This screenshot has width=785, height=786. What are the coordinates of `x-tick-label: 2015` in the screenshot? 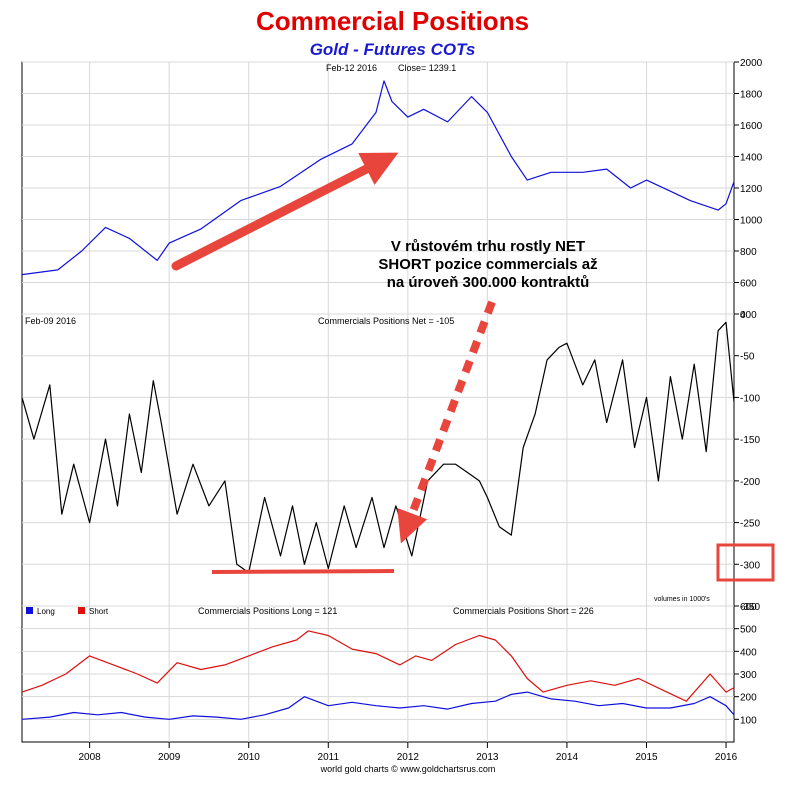 It's located at (646, 757).